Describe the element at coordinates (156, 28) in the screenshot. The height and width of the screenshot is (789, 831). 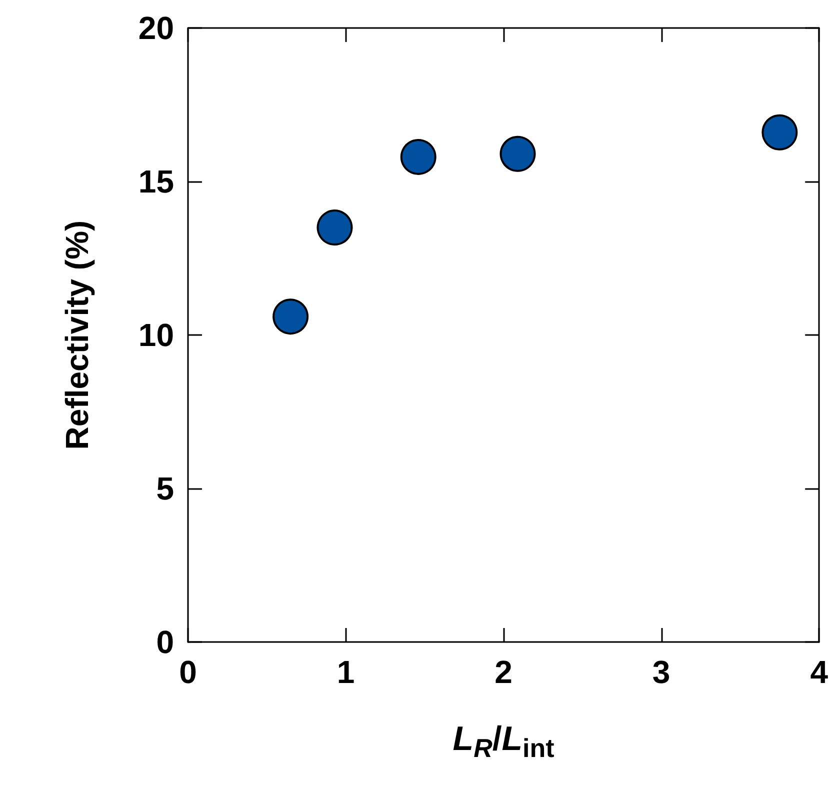
I see `y-tick-label: 20` at that location.